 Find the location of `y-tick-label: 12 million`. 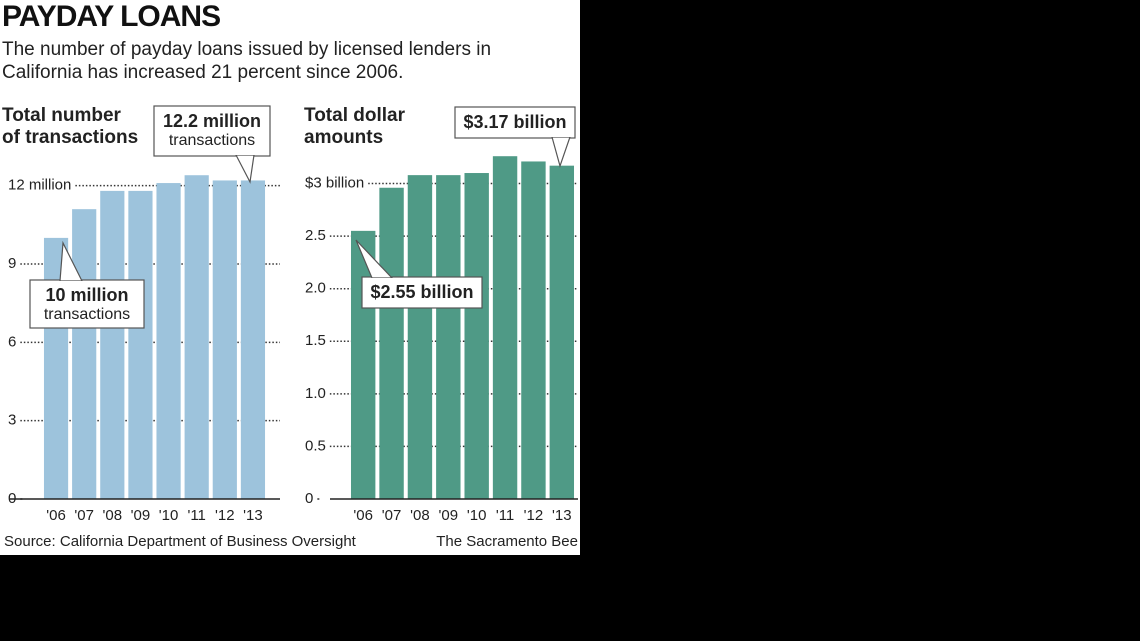

y-tick-label: 12 million is located at coordinates (39, 185).